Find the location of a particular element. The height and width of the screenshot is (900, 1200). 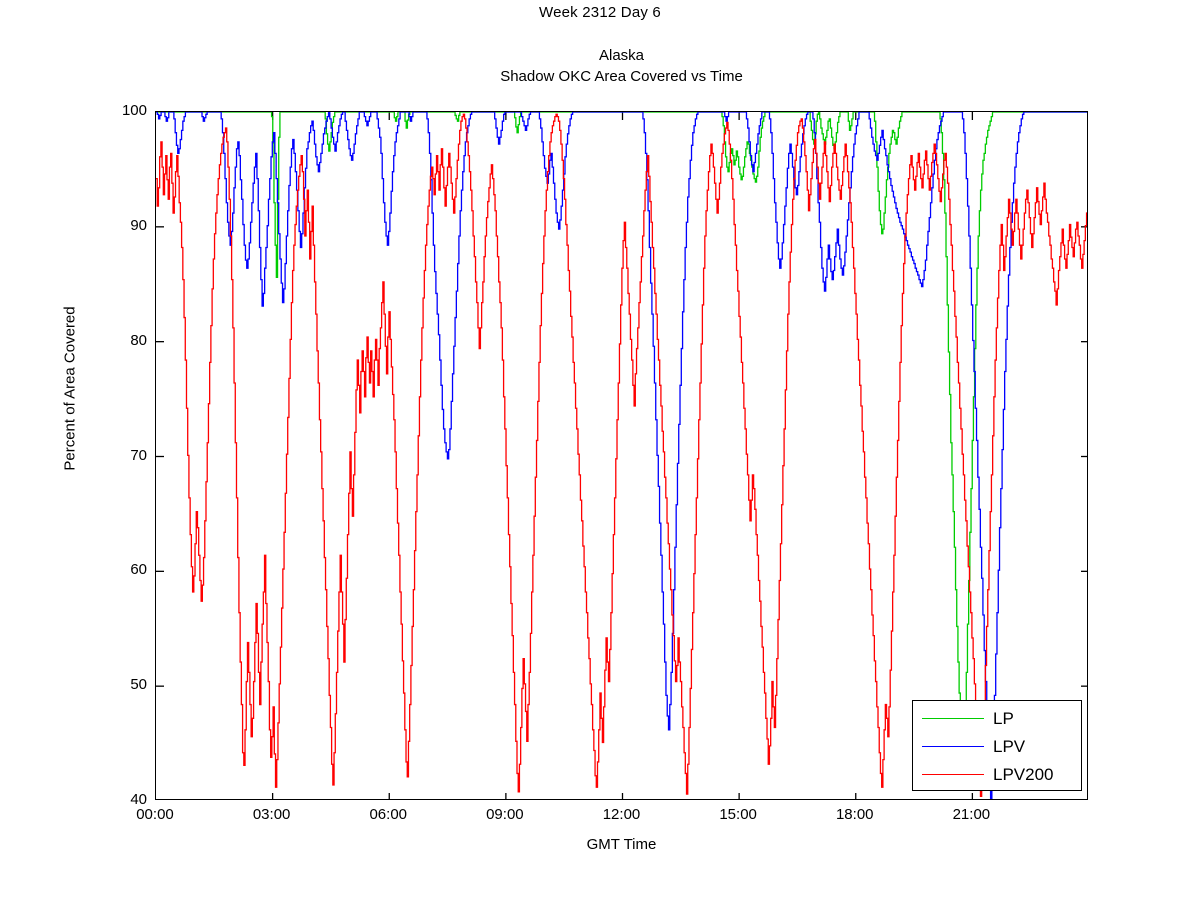

legend-label: LP is located at coordinates (1003, 718).